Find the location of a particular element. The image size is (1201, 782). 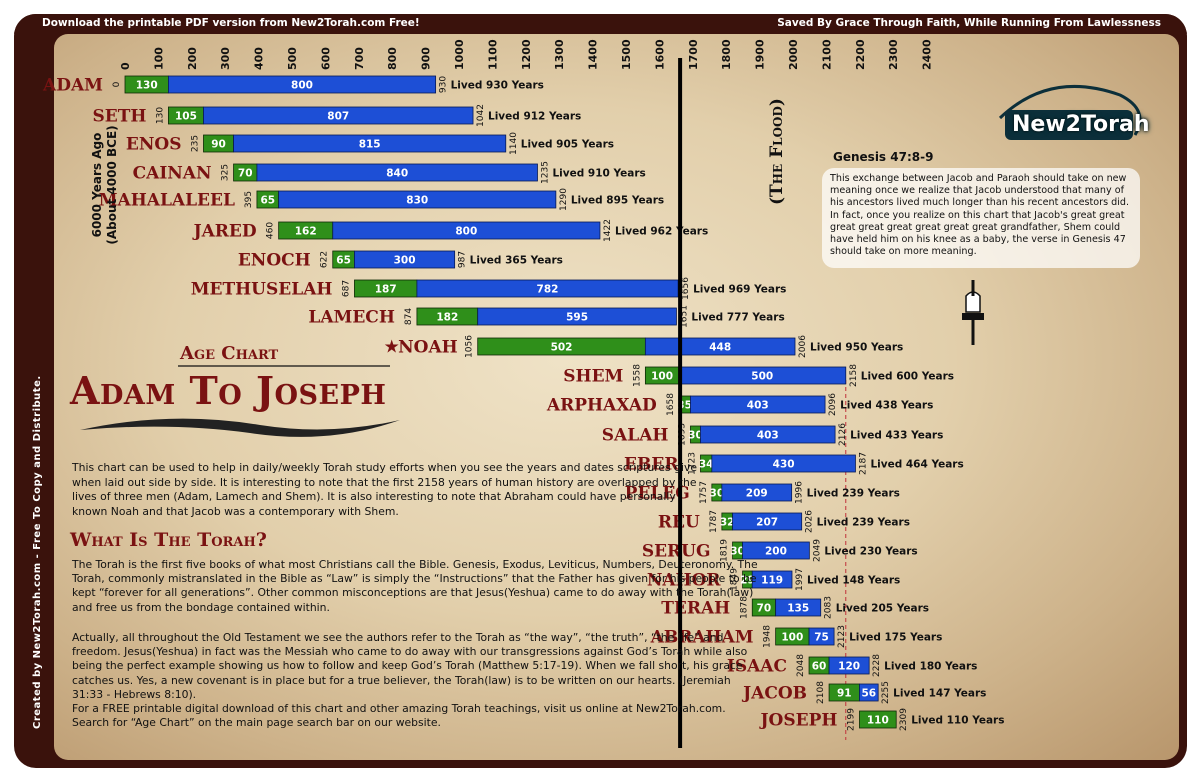

after-son-value: 135 is located at coordinates (798, 609).